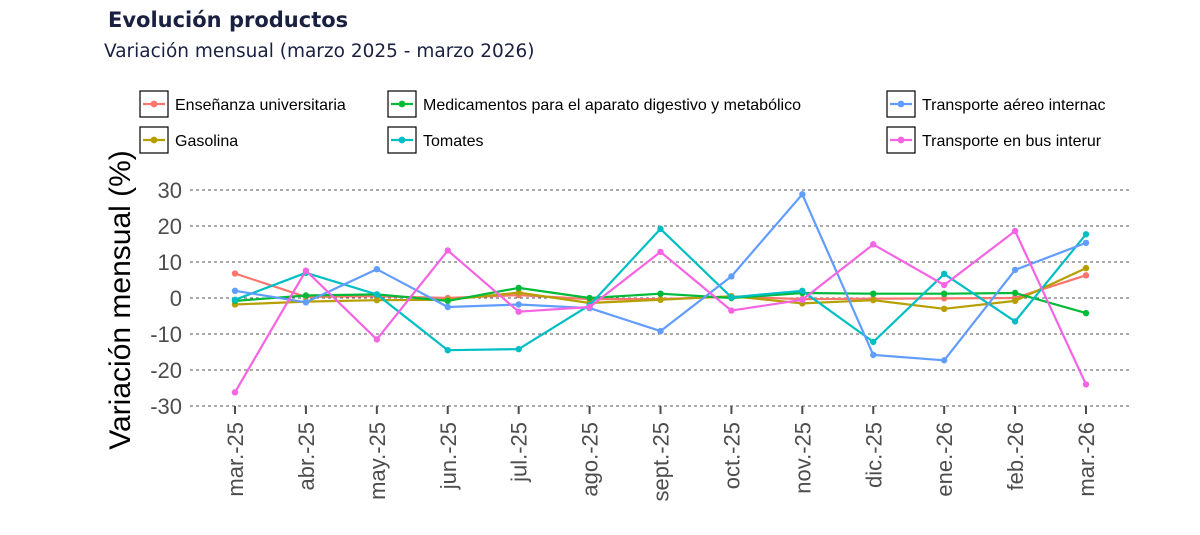 This screenshot has width=1200, height=535. Describe the element at coordinates (166, 370) in the screenshot. I see `y-tick-label: -20` at that location.